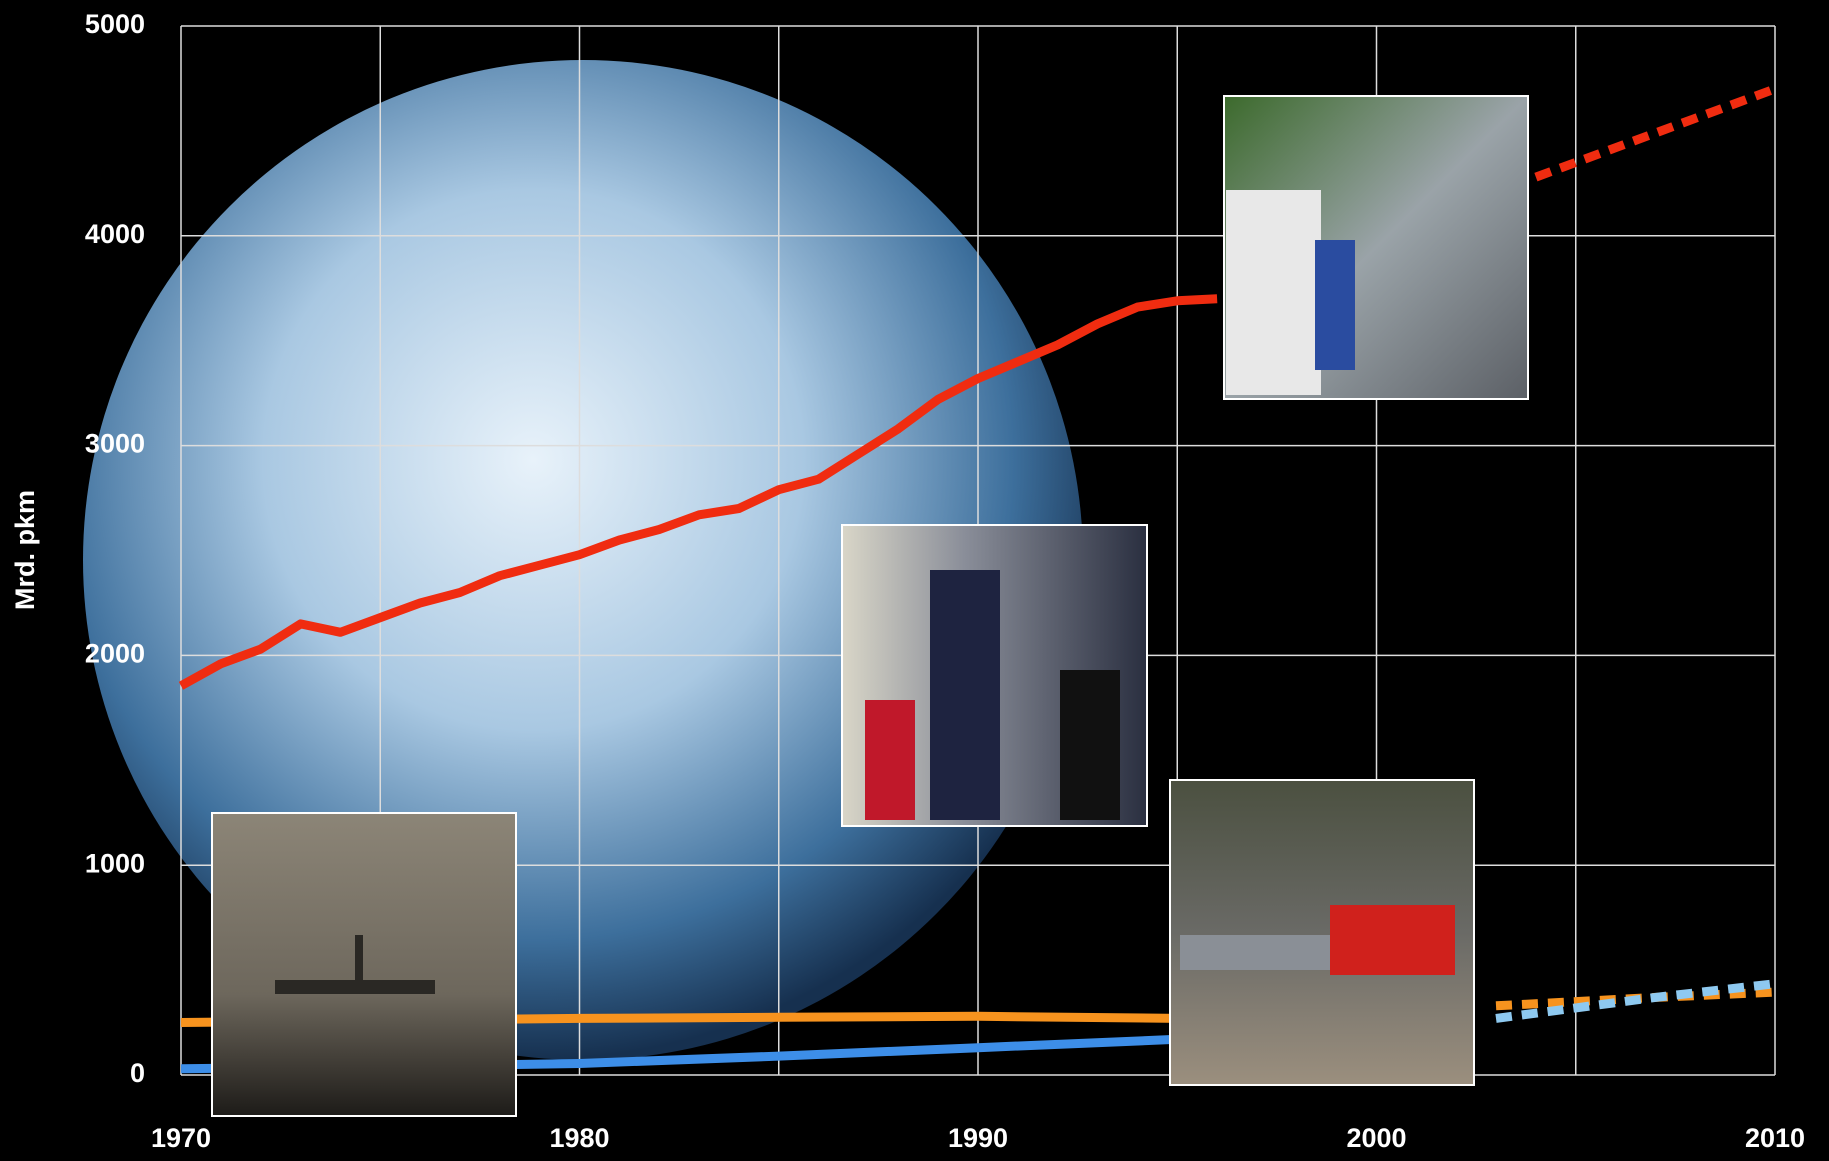 The image size is (1829, 1161). I want to click on y-tick-label: 2000, so click(115, 654).